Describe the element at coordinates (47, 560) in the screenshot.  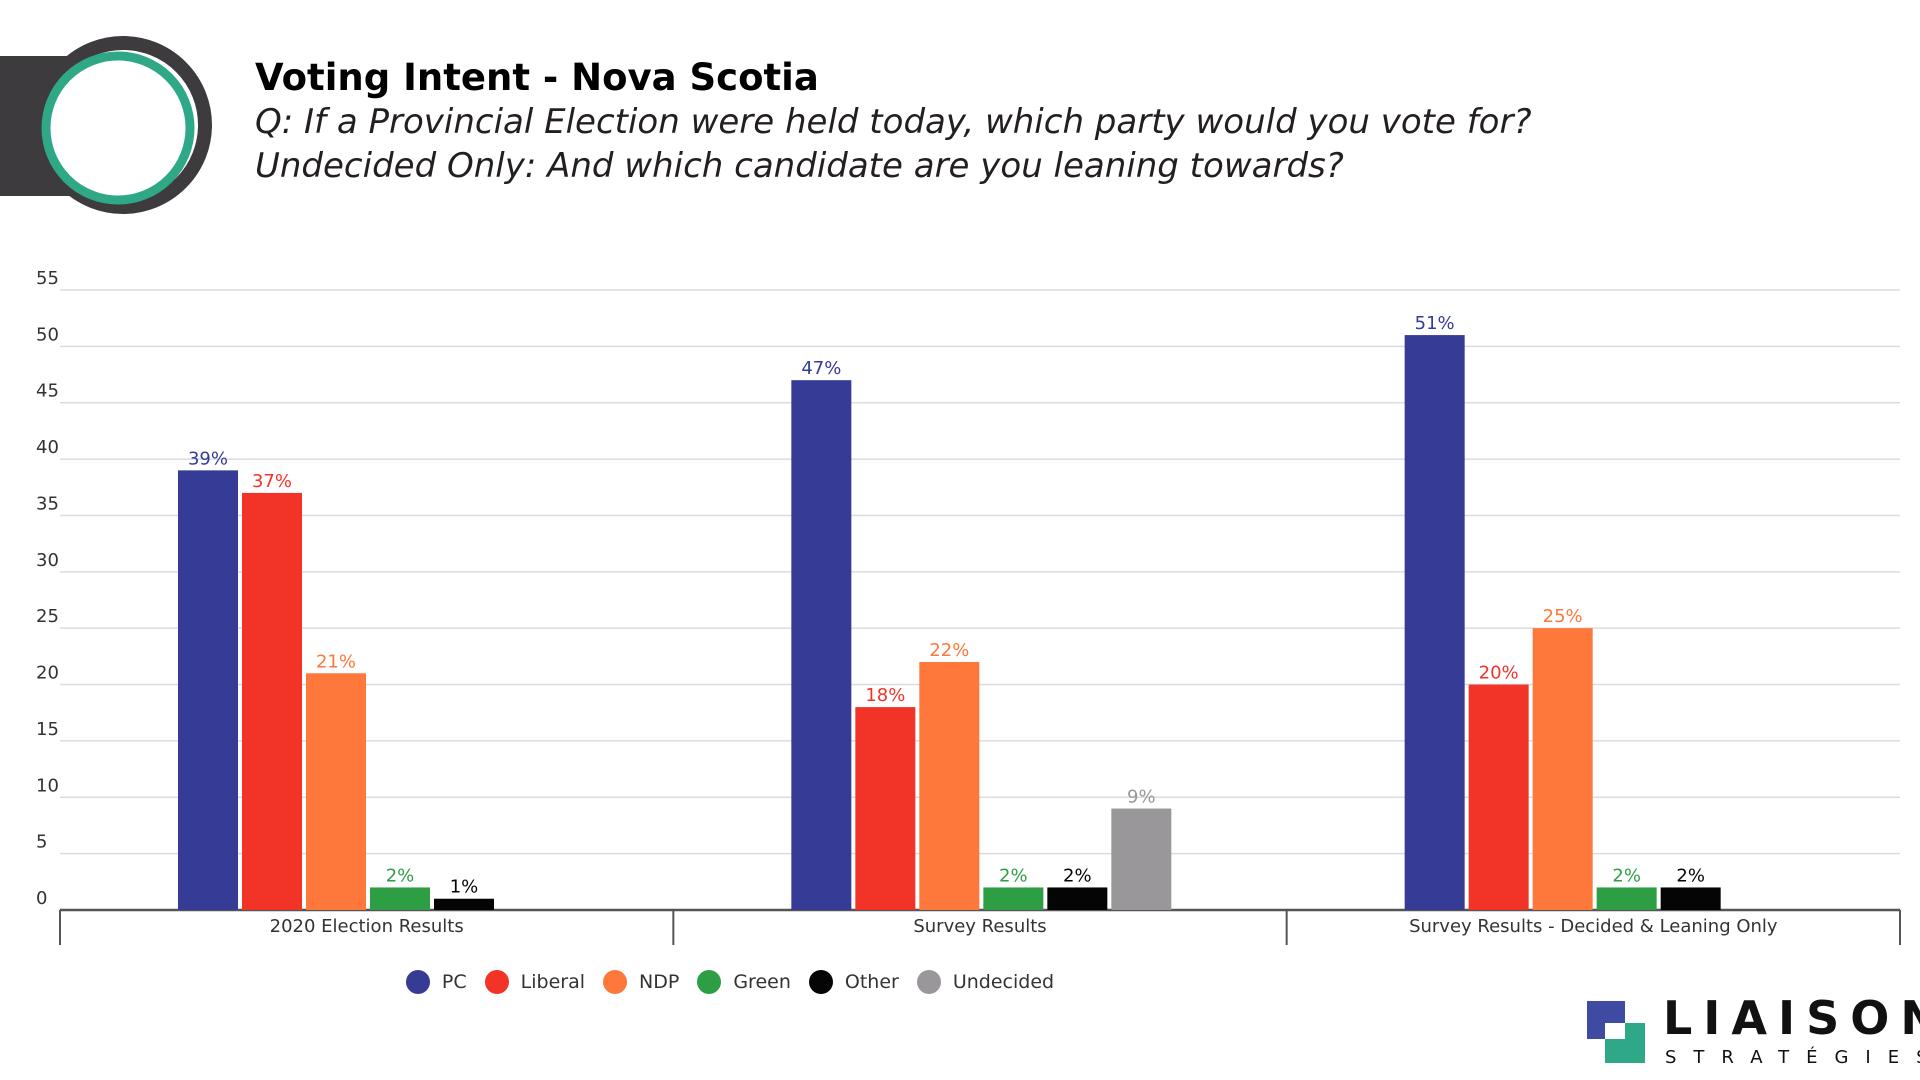
I see `y-tick-label: 30` at that location.